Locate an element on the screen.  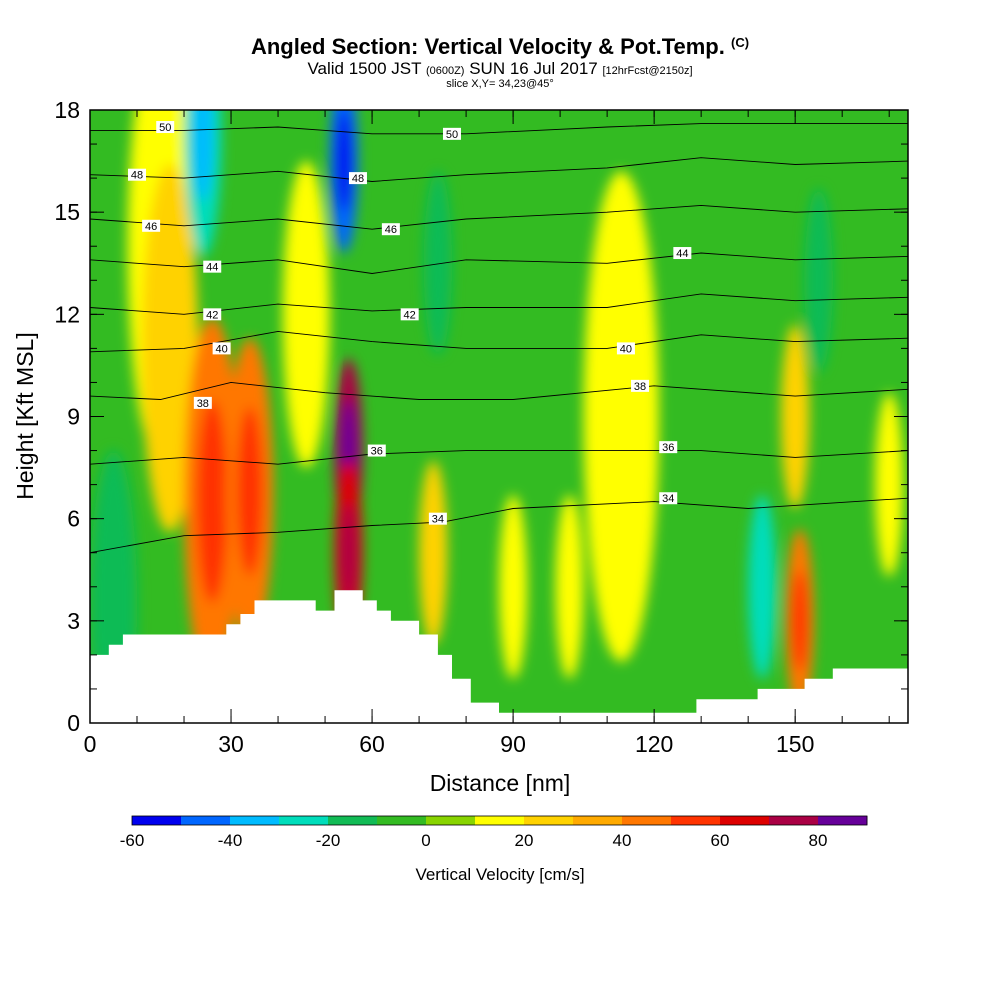
colorbar-tick-label: 0 is located at coordinates (425, 840).